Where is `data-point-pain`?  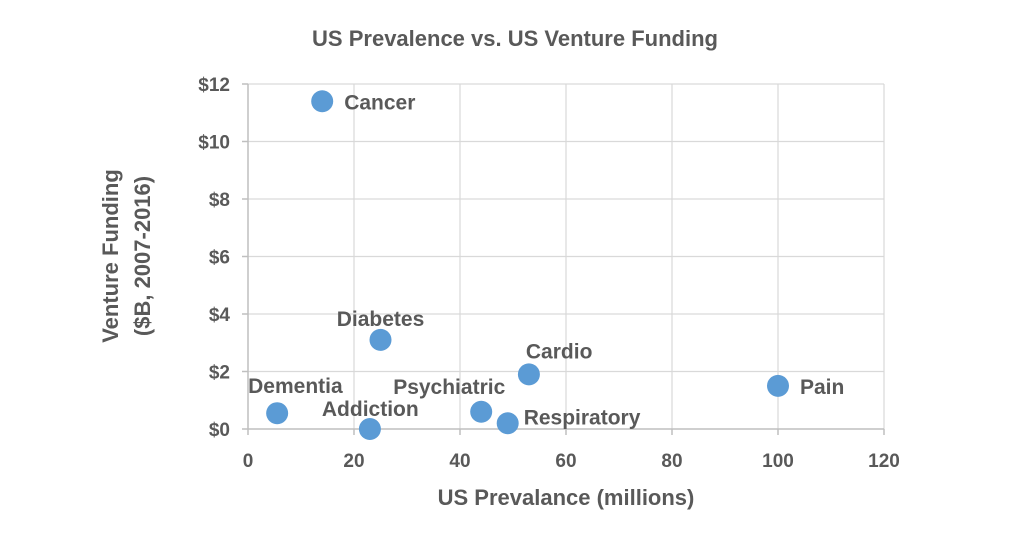
data-point-pain is located at coordinates (778, 385).